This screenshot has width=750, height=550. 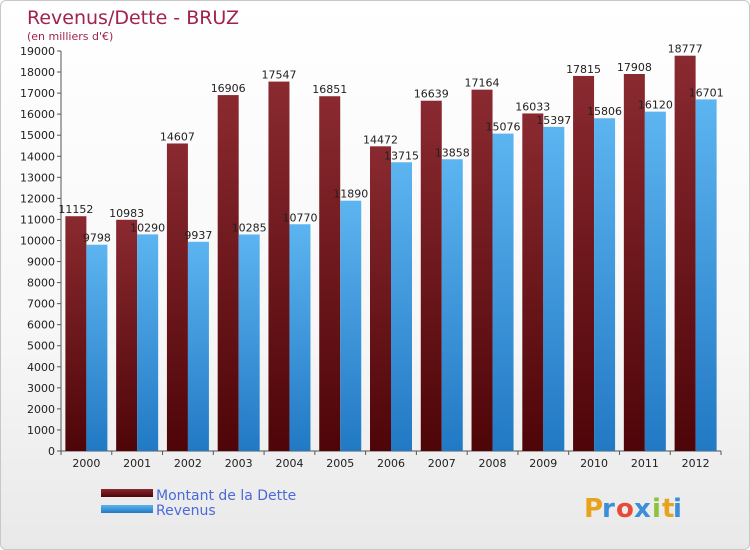 I want to click on y-tick-label: 8000, so click(x=41, y=283).